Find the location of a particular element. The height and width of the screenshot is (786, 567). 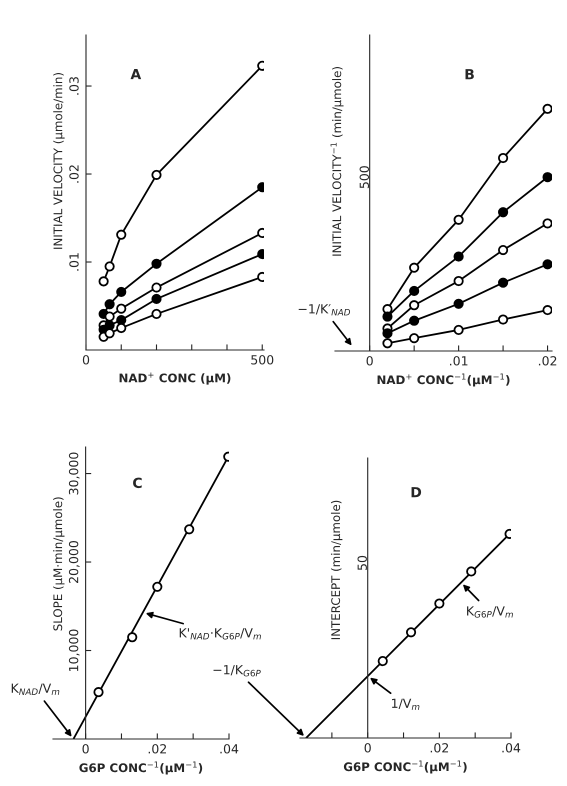

y-tick-label: 10,000 is located at coordinates (74, 650).